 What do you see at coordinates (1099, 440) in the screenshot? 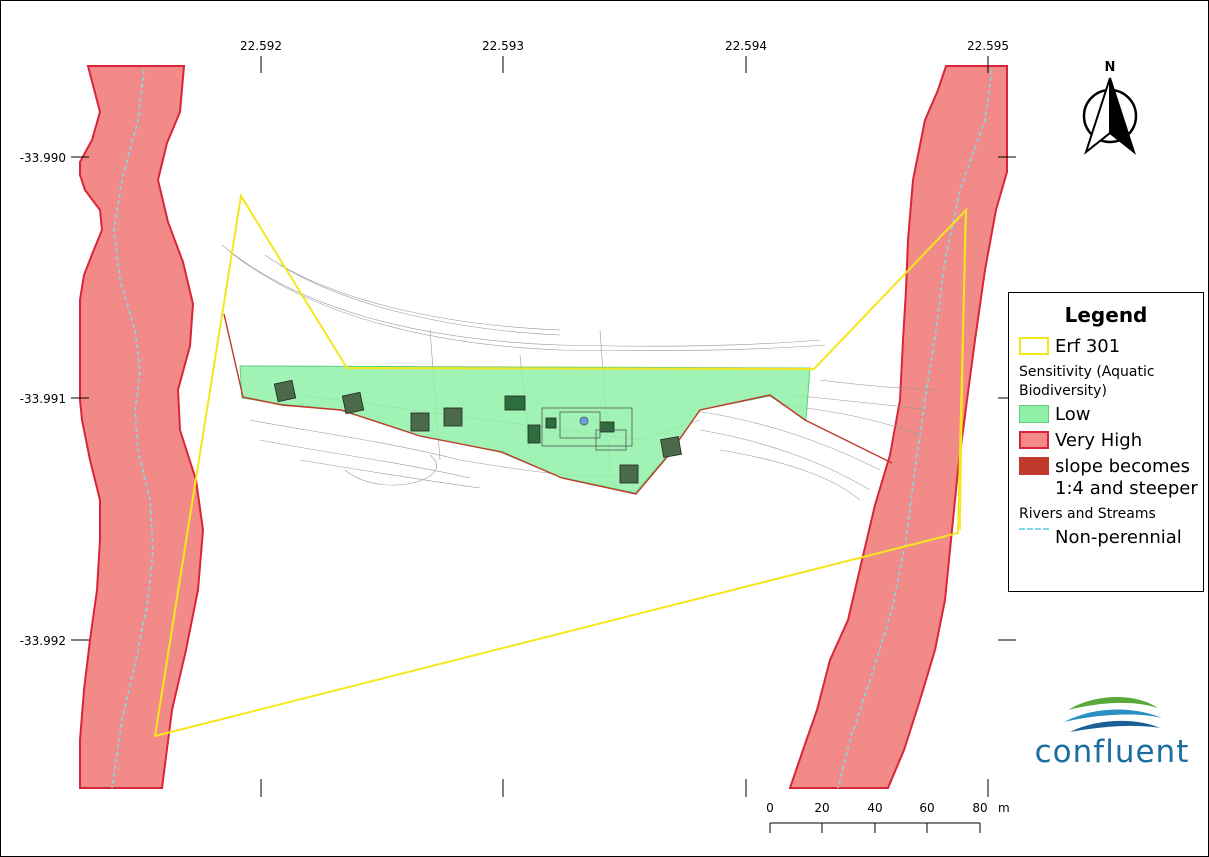
I see `legend-label-very-high: Very High` at bounding box center [1099, 440].